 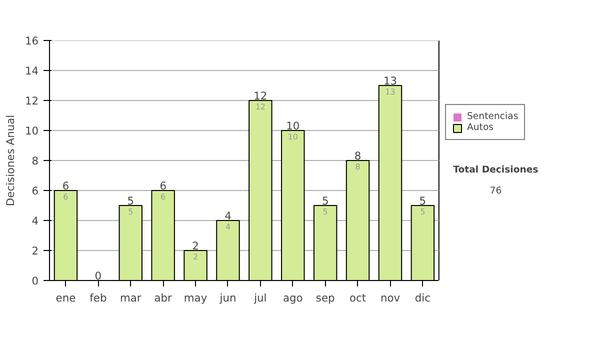 I want to click on x-tick-label: jun, so click(x=227, y=298).